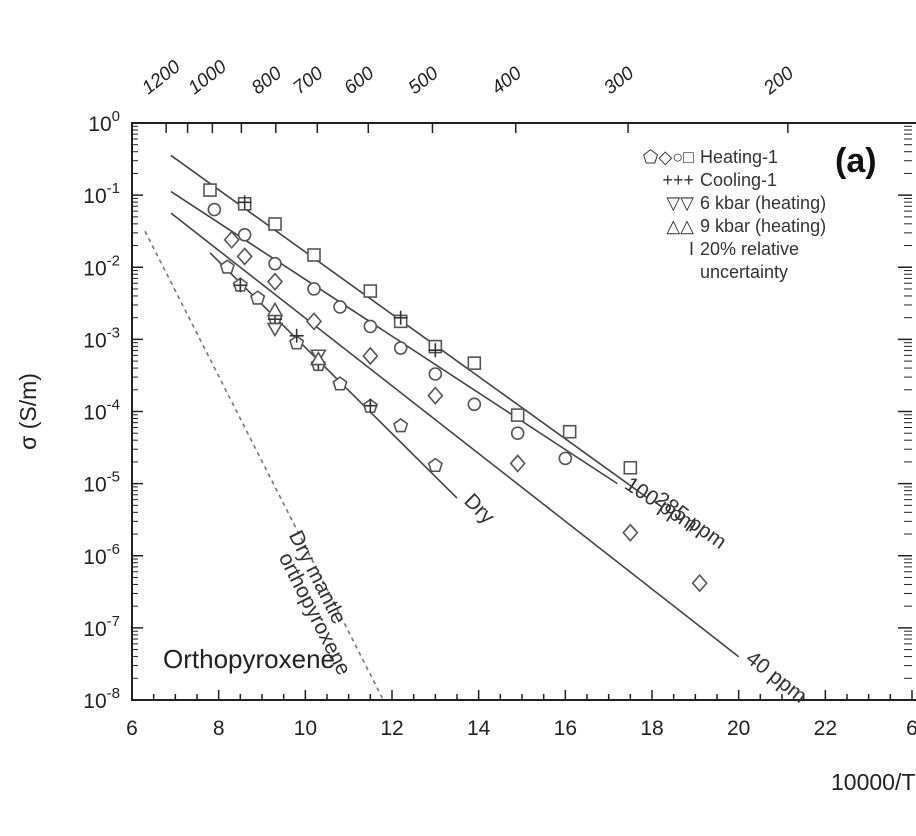 Image resolution: width=916 pixels, height=836 pixels. I want to click on top-axis-label: 500, so click(424, 81).